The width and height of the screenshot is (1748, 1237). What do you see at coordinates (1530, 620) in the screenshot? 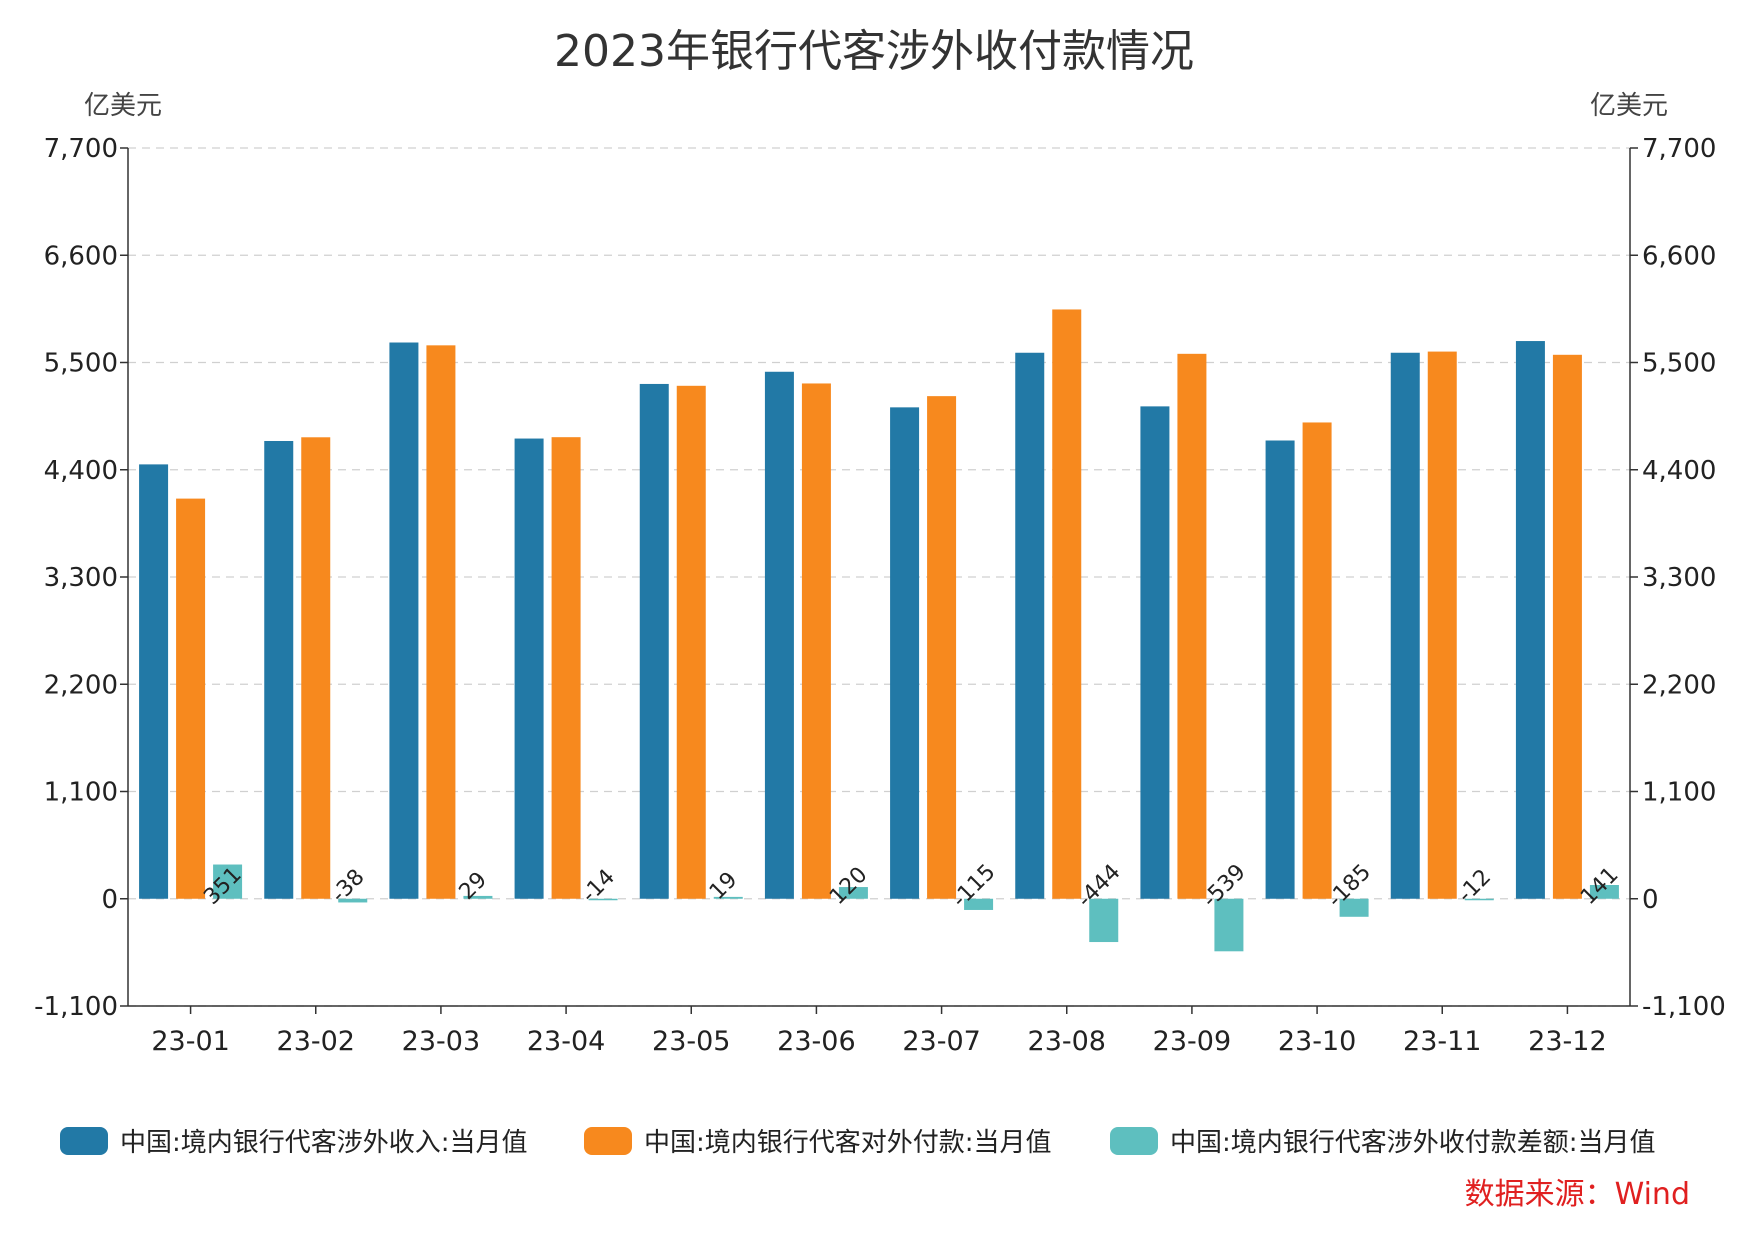
I see `bar-23-12-s1` at bounding box center [1530, 620].